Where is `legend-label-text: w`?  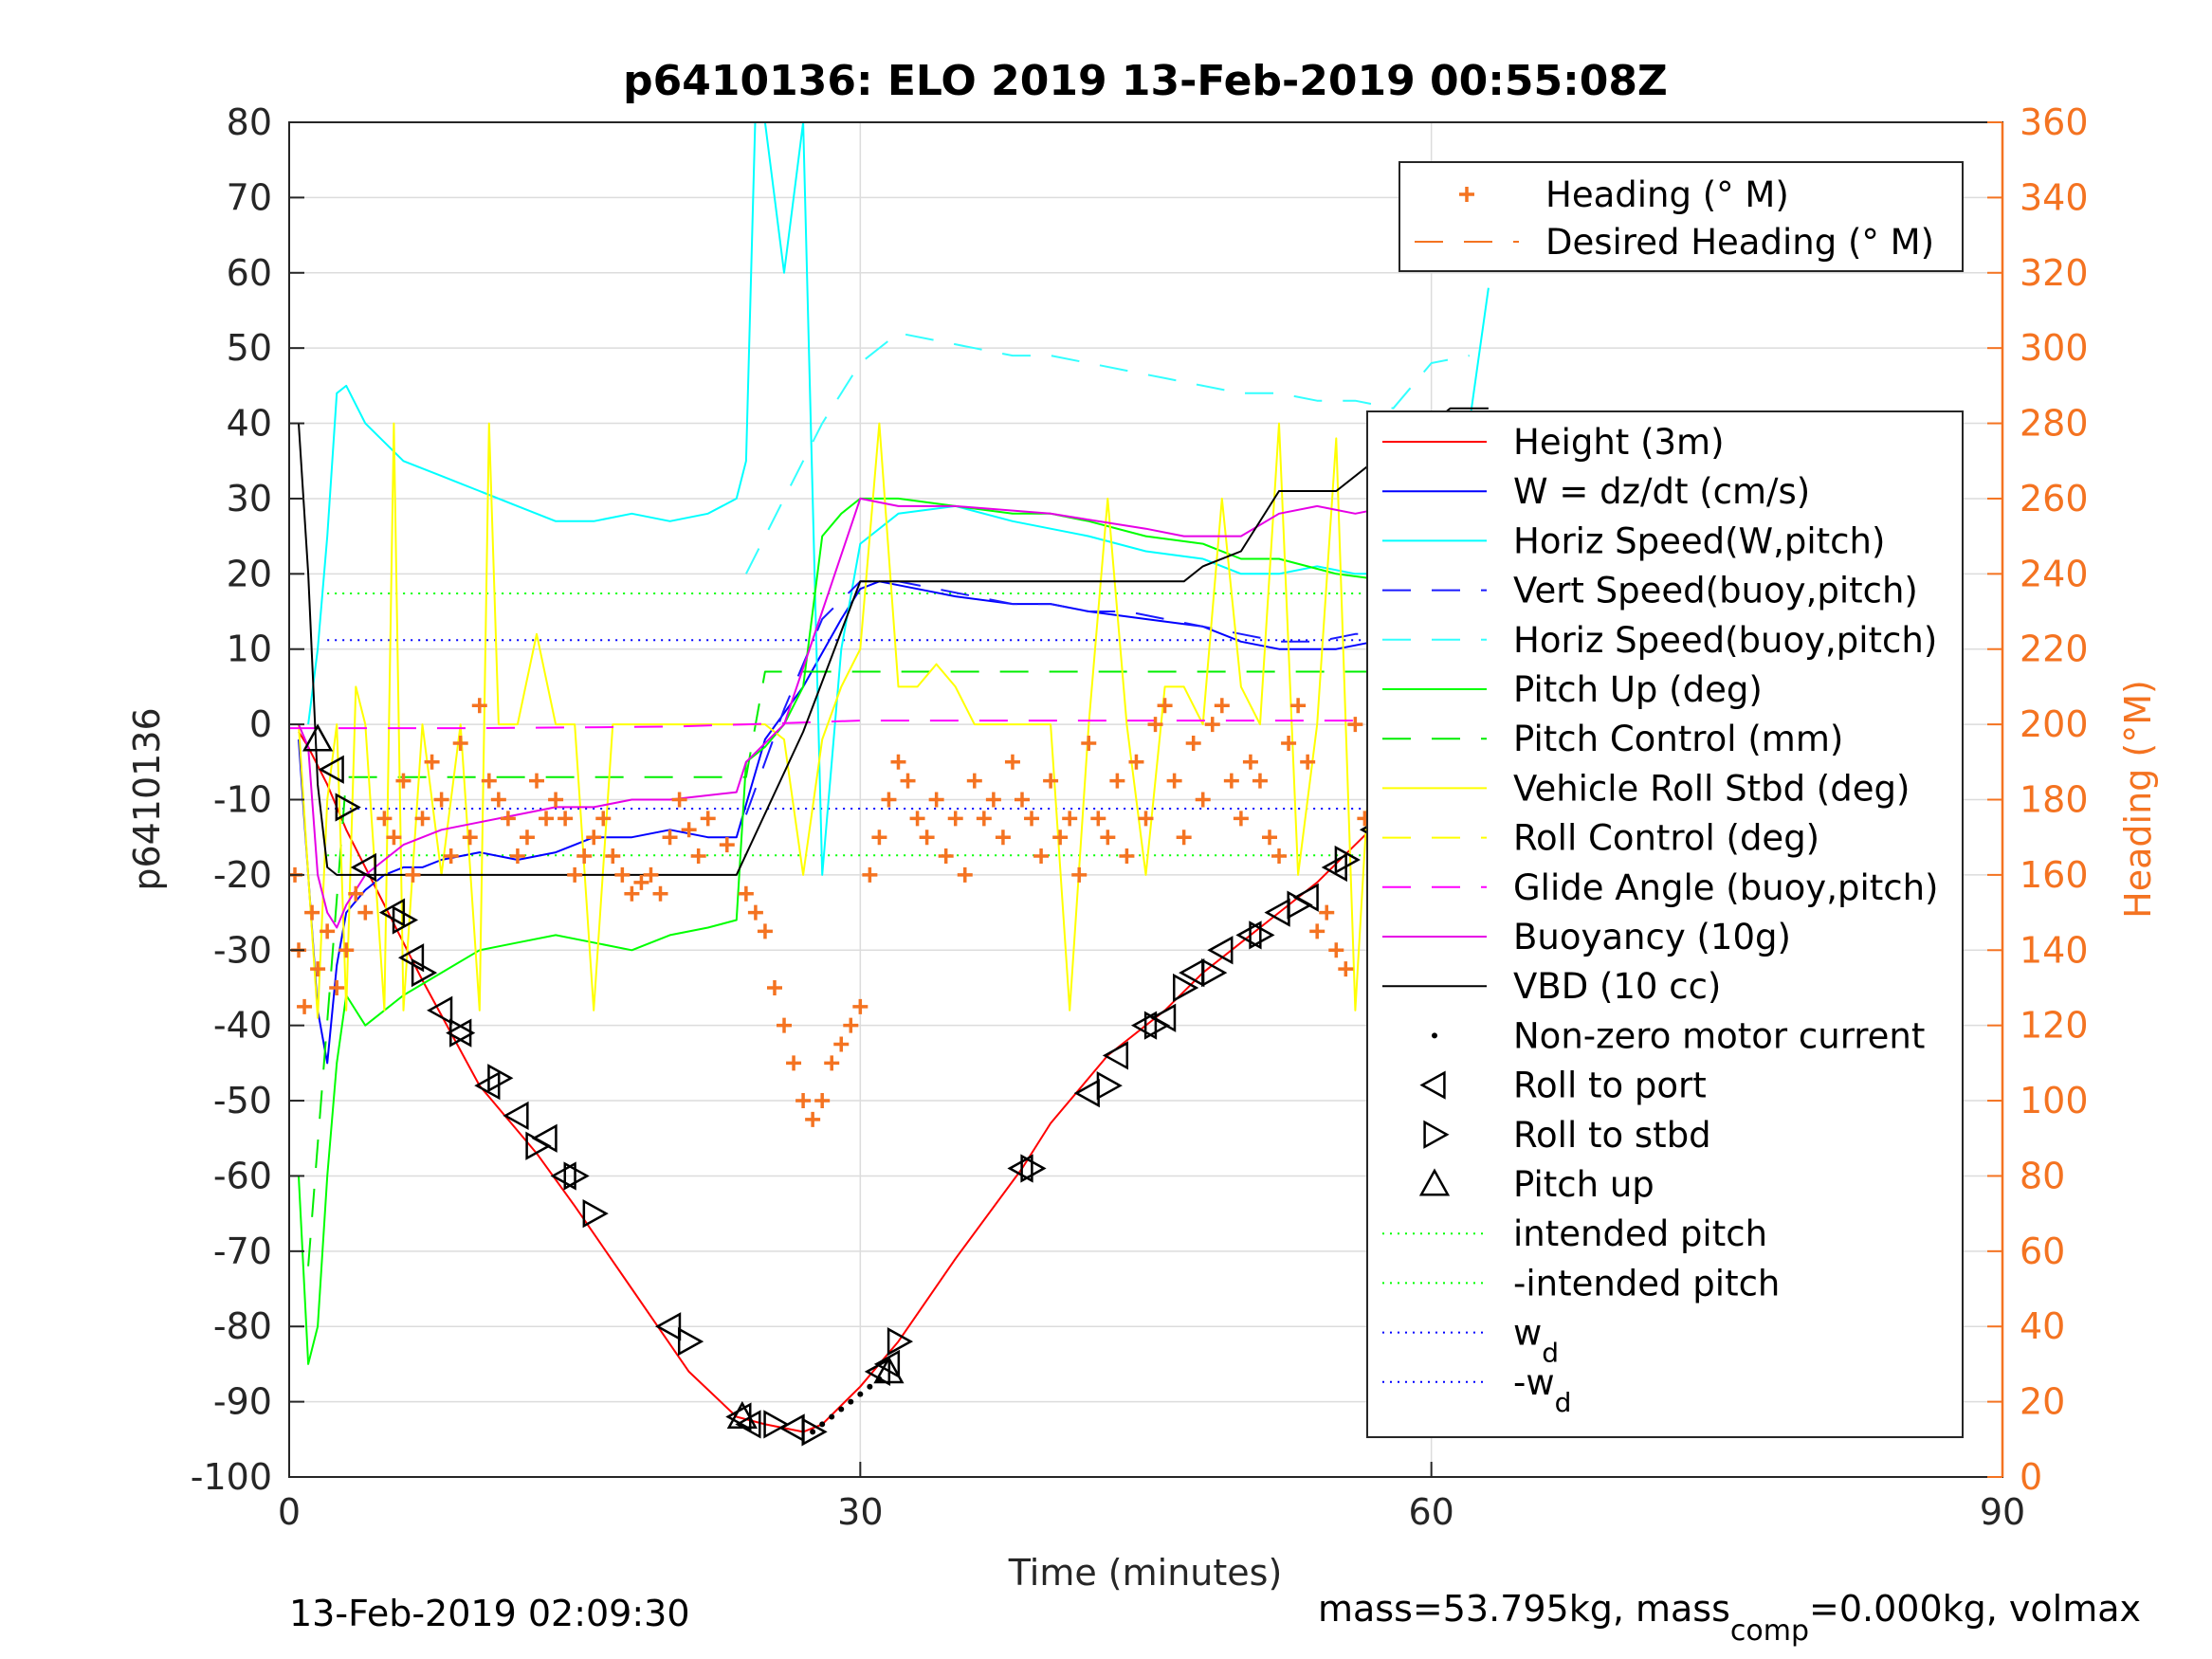
legend-label-text: w is located at coordinates (1527, 1333).